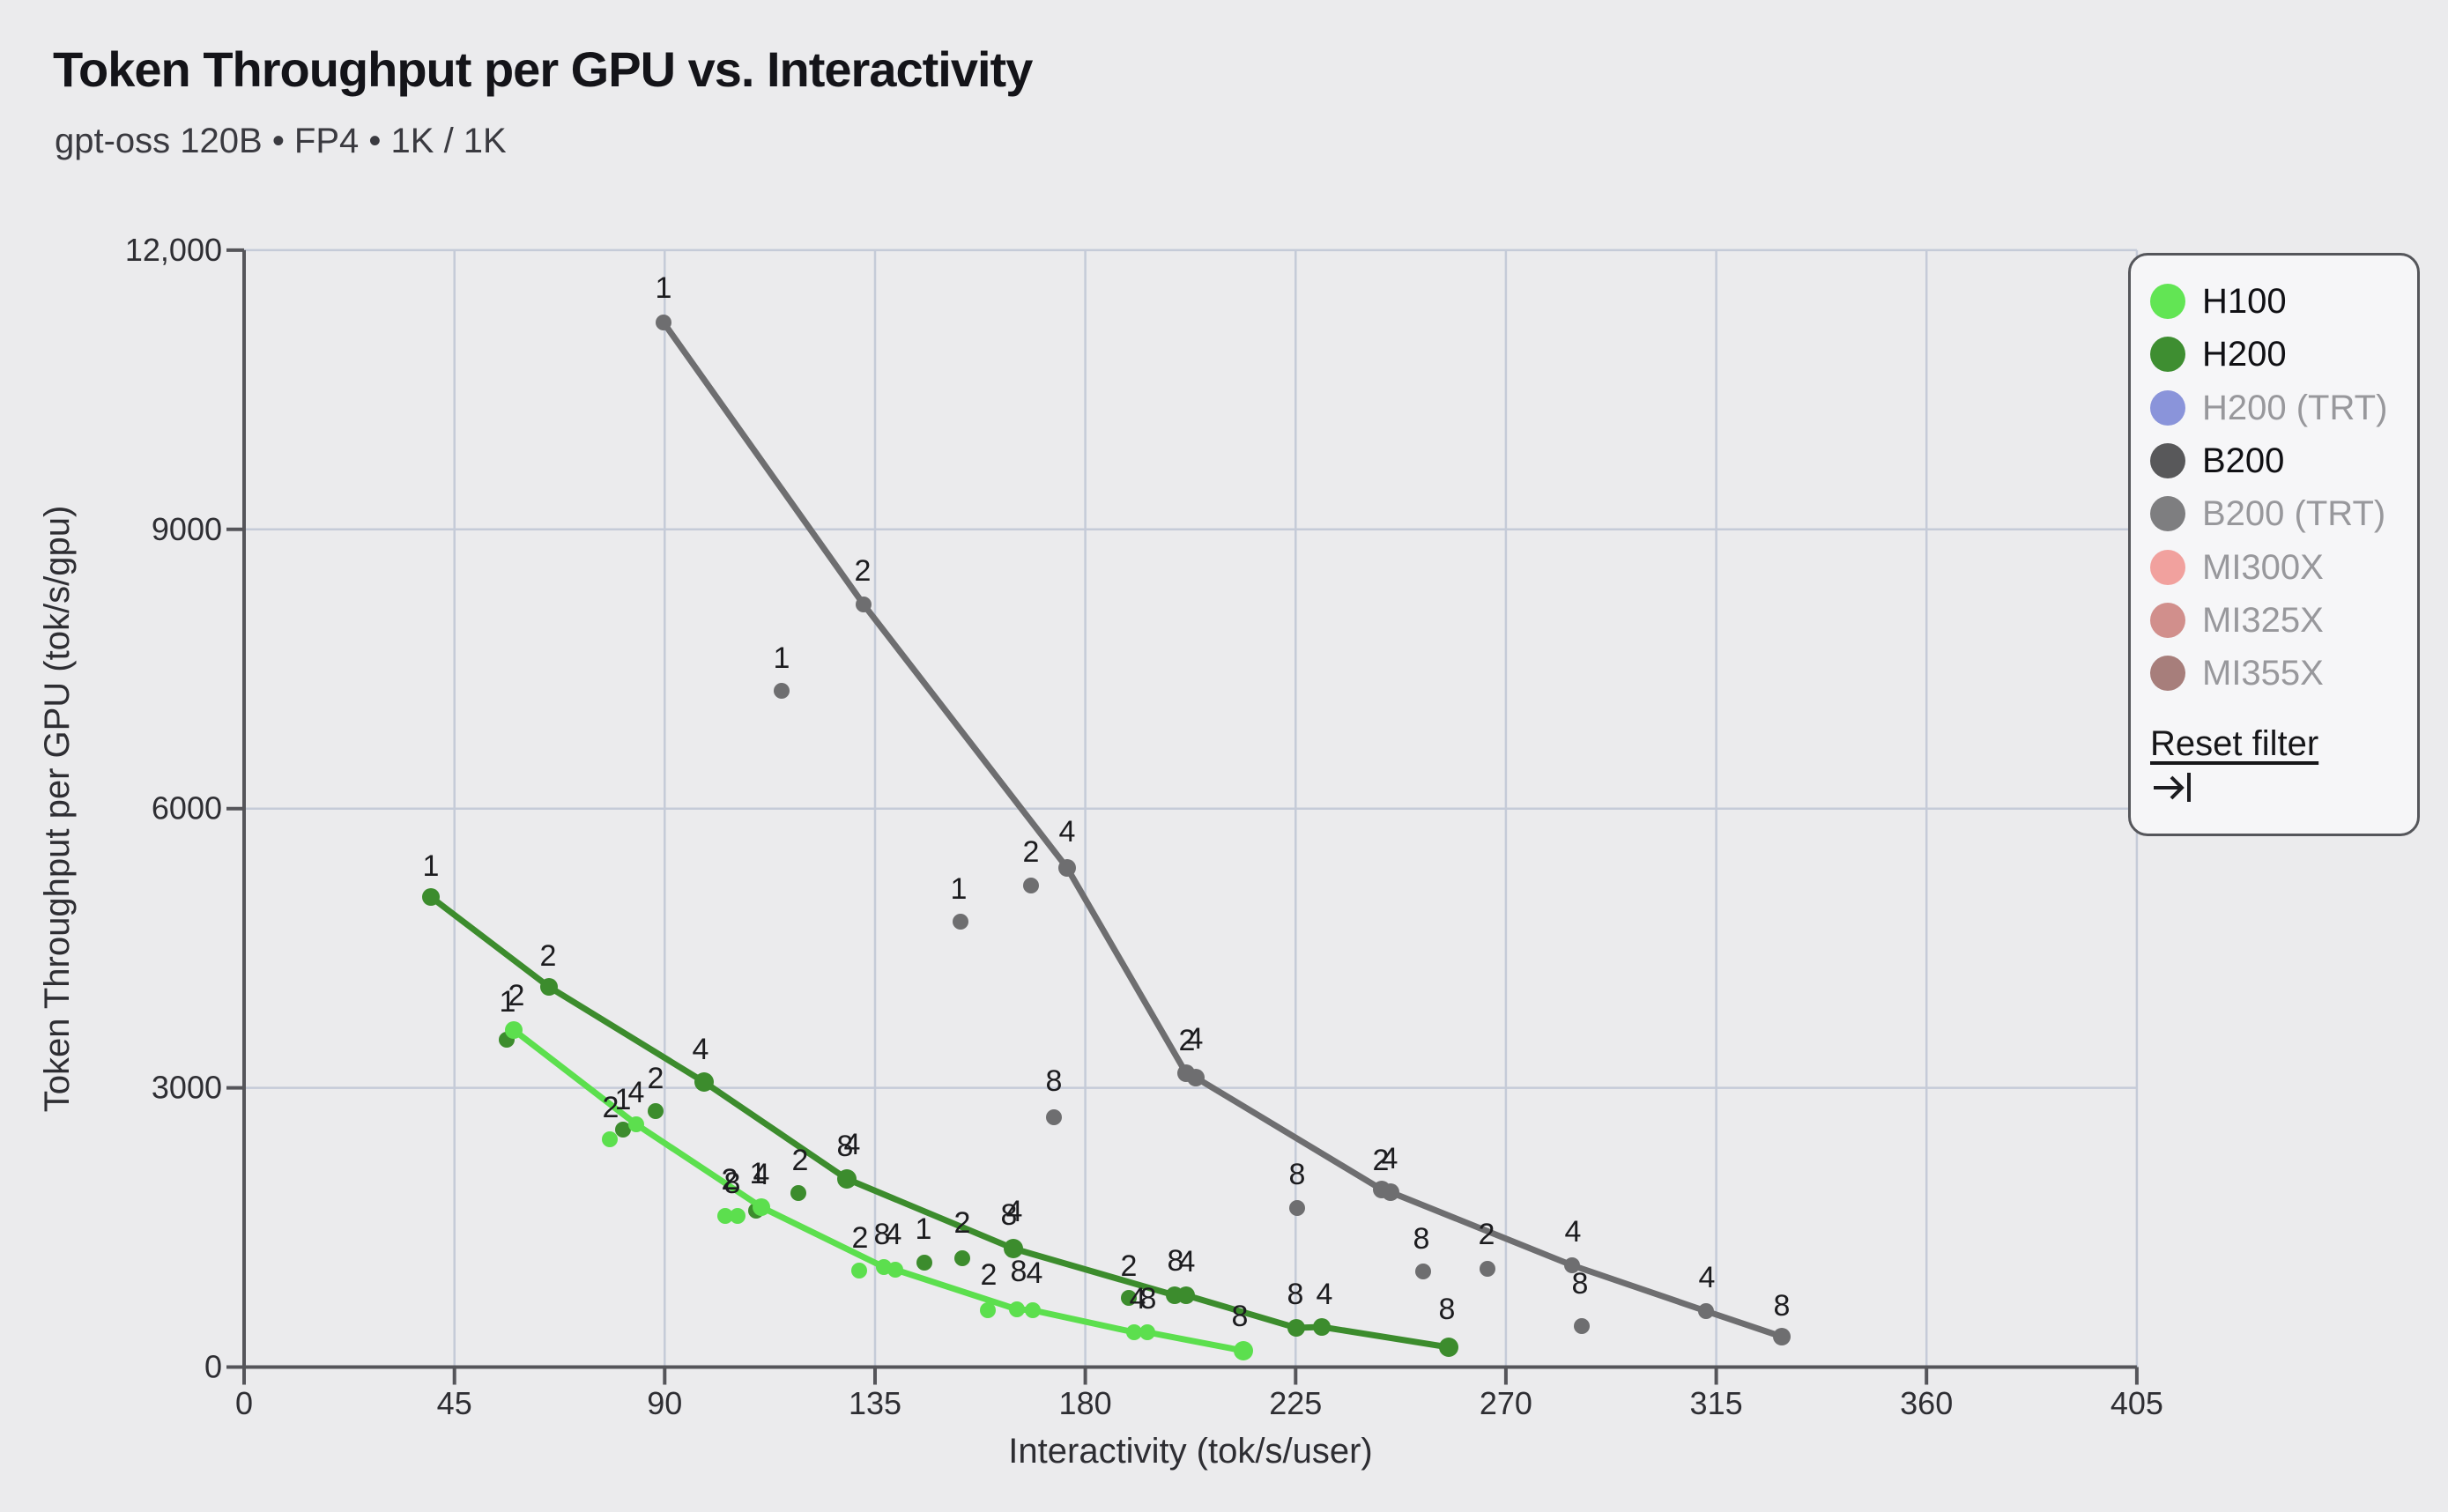 The image size is (2448, 1512). What do you see at coordinates (1190, 1451) in the screenshot?
I see `svg-text: Interactivity (tok/s/user)` at bounding box center [1190, 1451].